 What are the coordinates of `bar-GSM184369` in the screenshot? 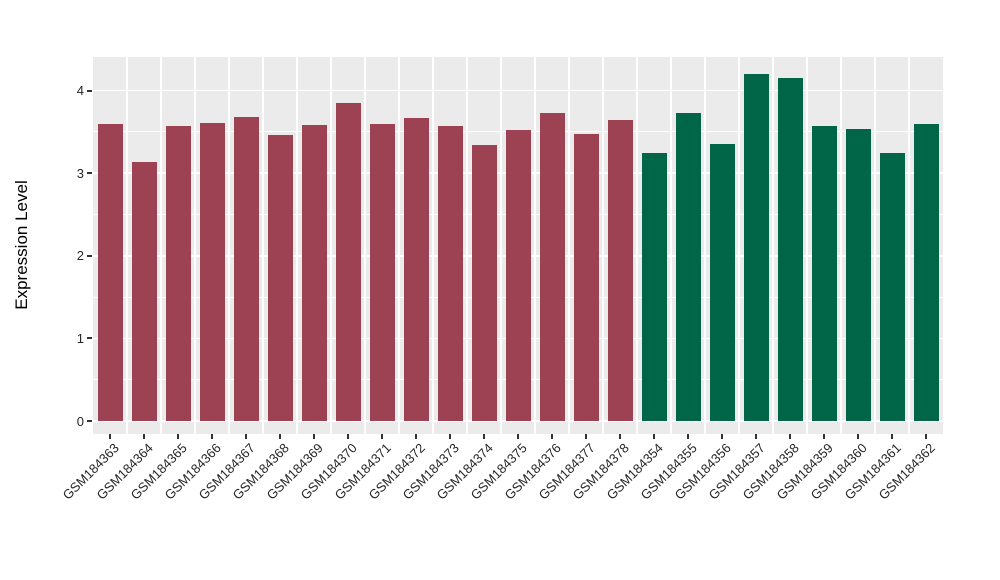 It's located at (314, 273).